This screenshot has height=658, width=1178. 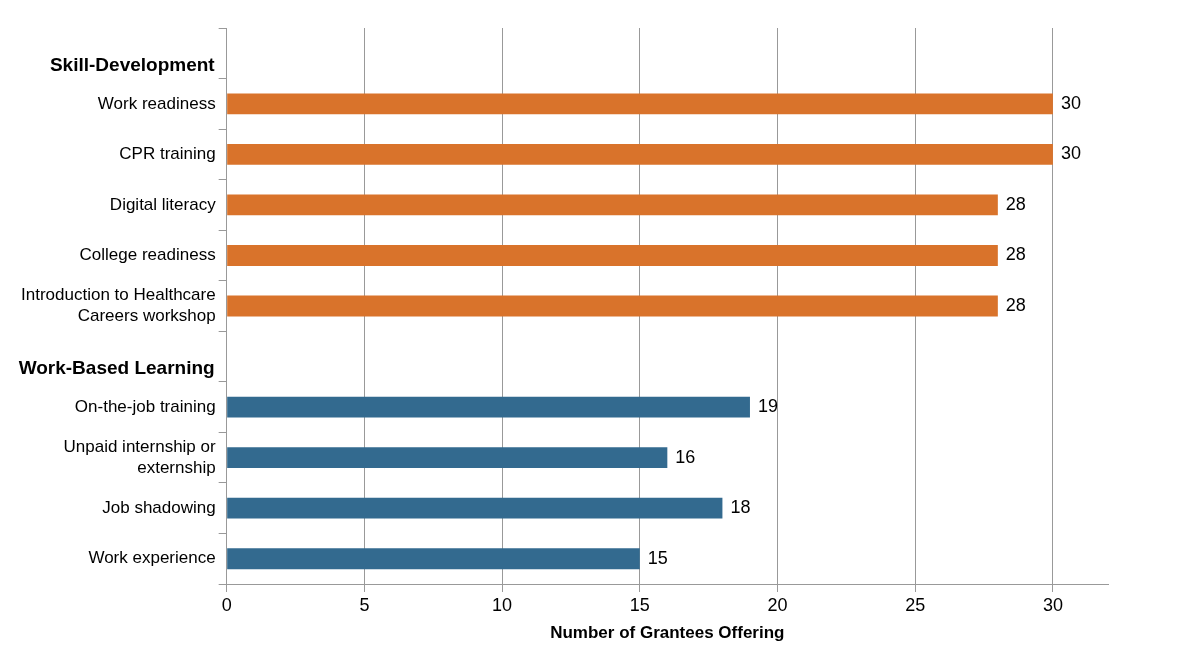 What do you see at coordinates (118, 305) in the screenshot?
I see `y-tick-label: Introduction to Healthcare Careers workshop` at bounding box center [118, 305].